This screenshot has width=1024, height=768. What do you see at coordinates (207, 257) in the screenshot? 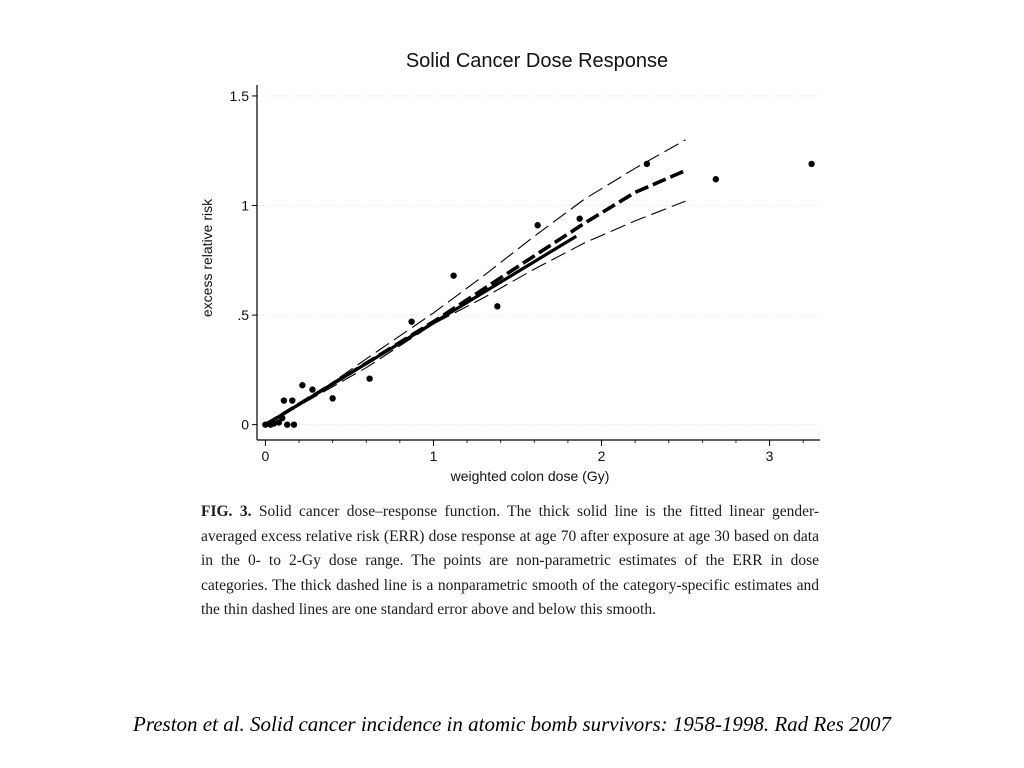
I see `y-axis-label: excess relative risk` at bounding box center [207, 257].